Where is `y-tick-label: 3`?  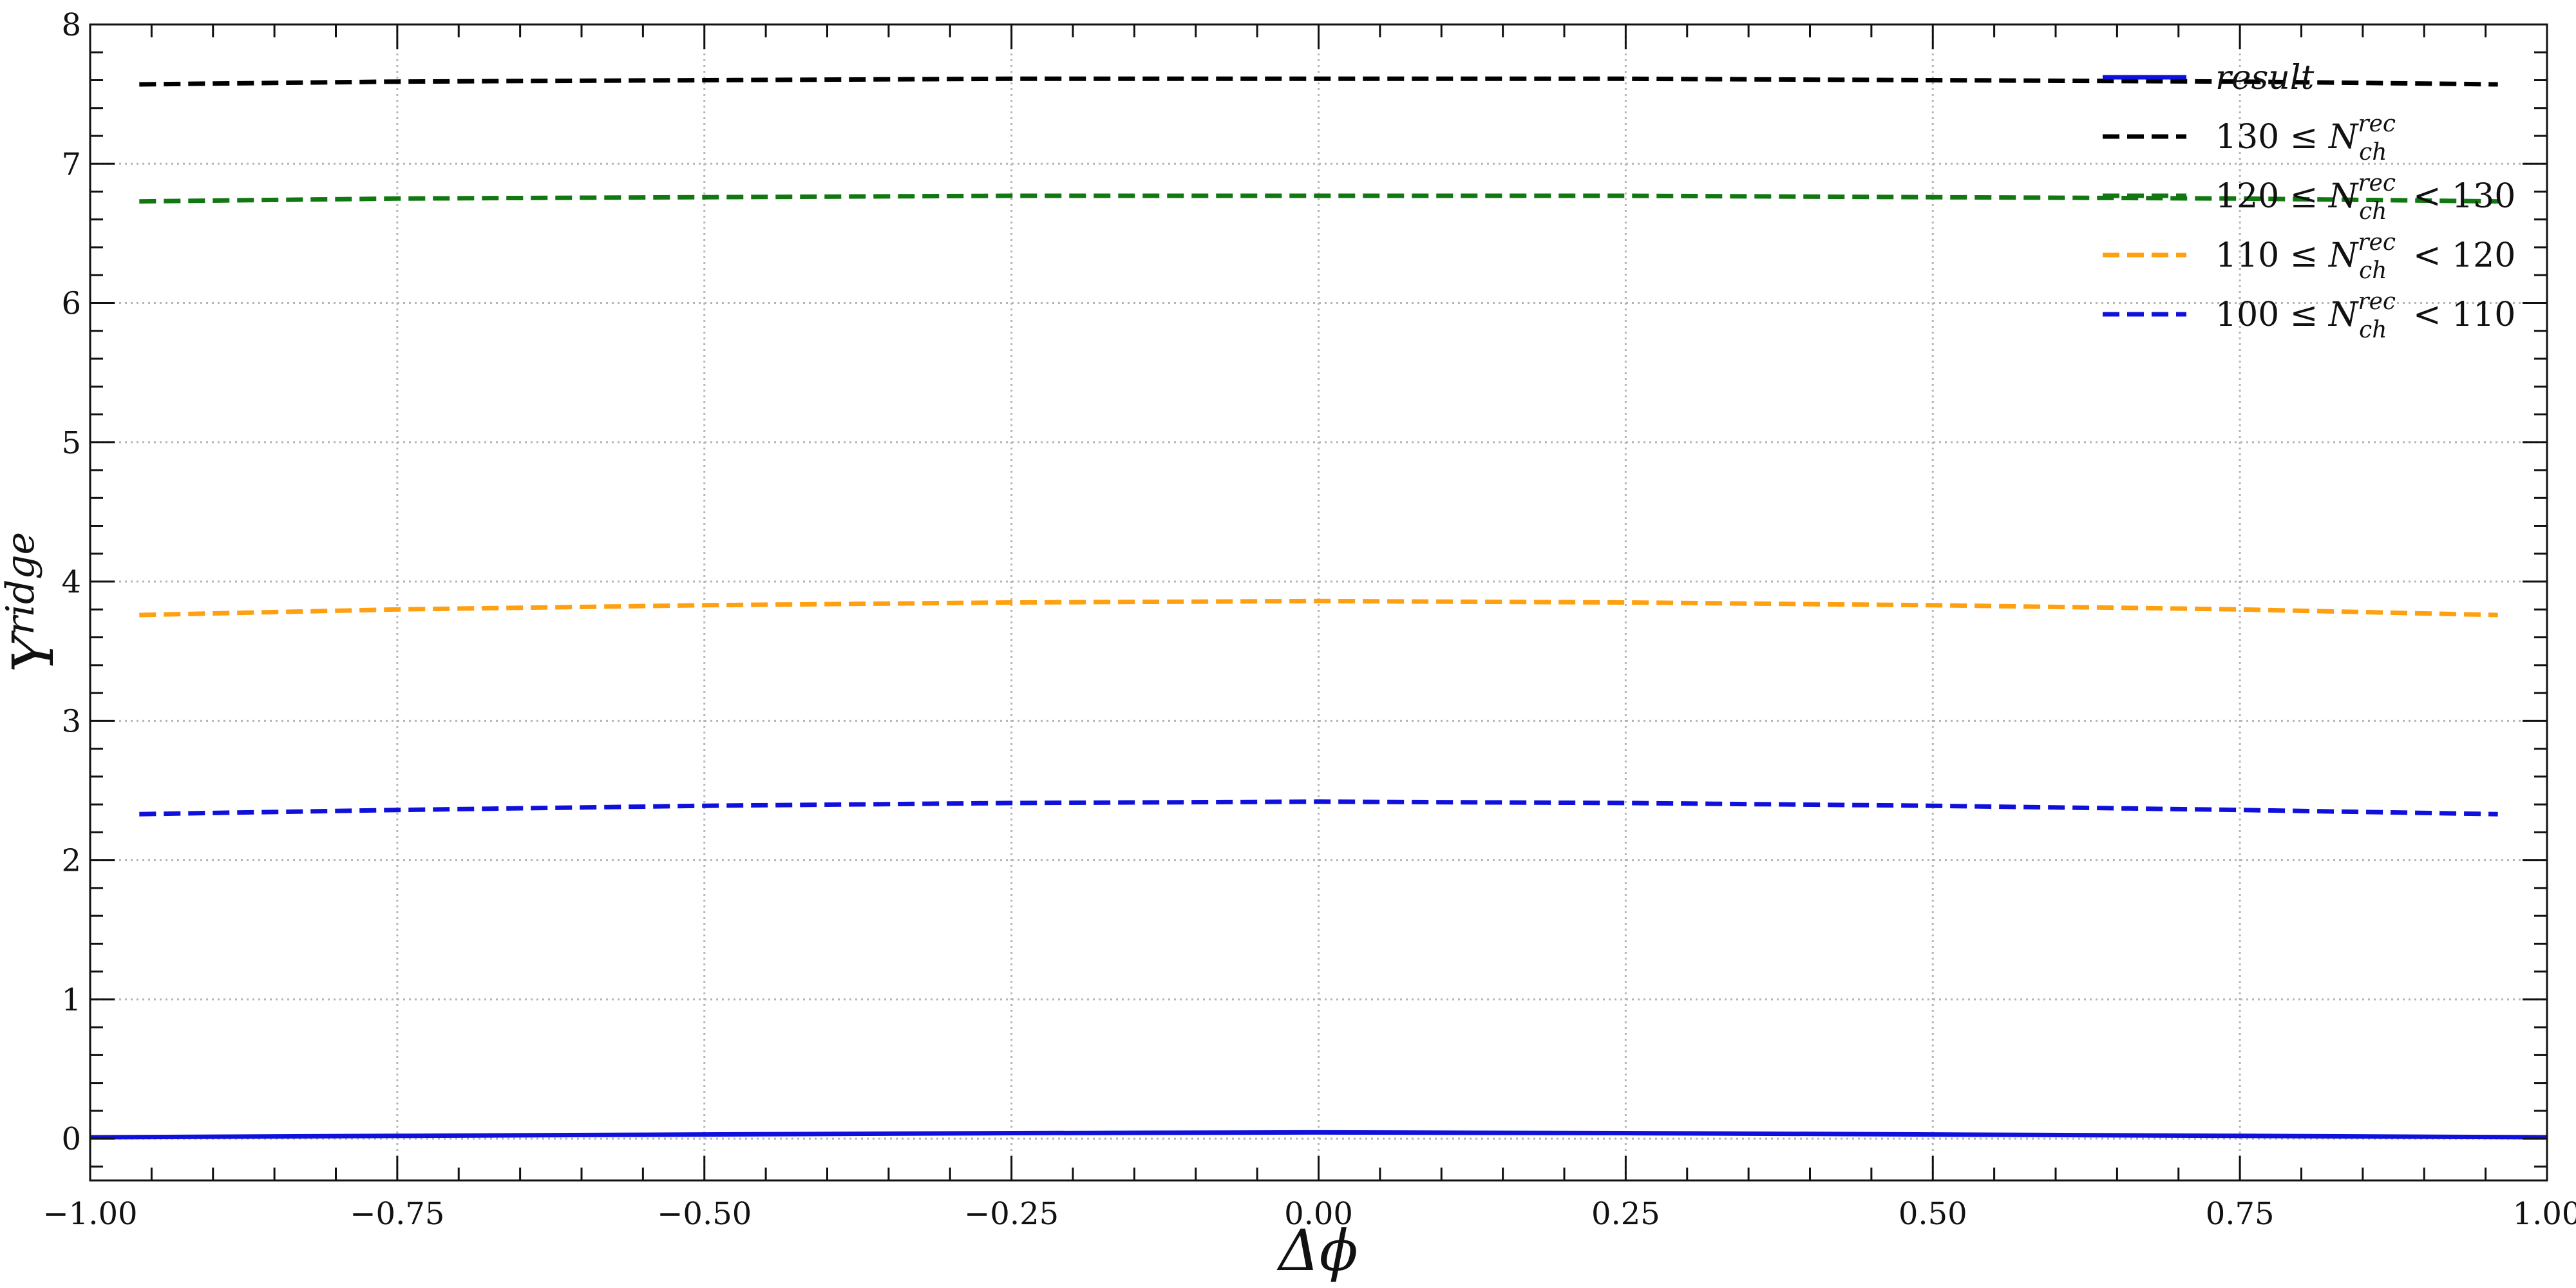
y-tick-label: 3 is located at coordinates (71, 721).